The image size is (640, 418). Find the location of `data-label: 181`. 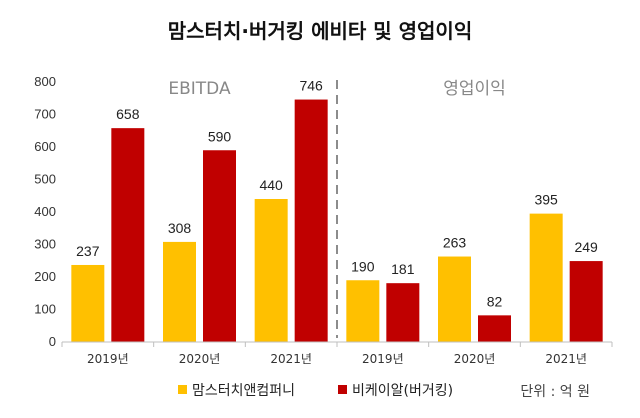

data-label: 181 is located at coordinates (403, 269).